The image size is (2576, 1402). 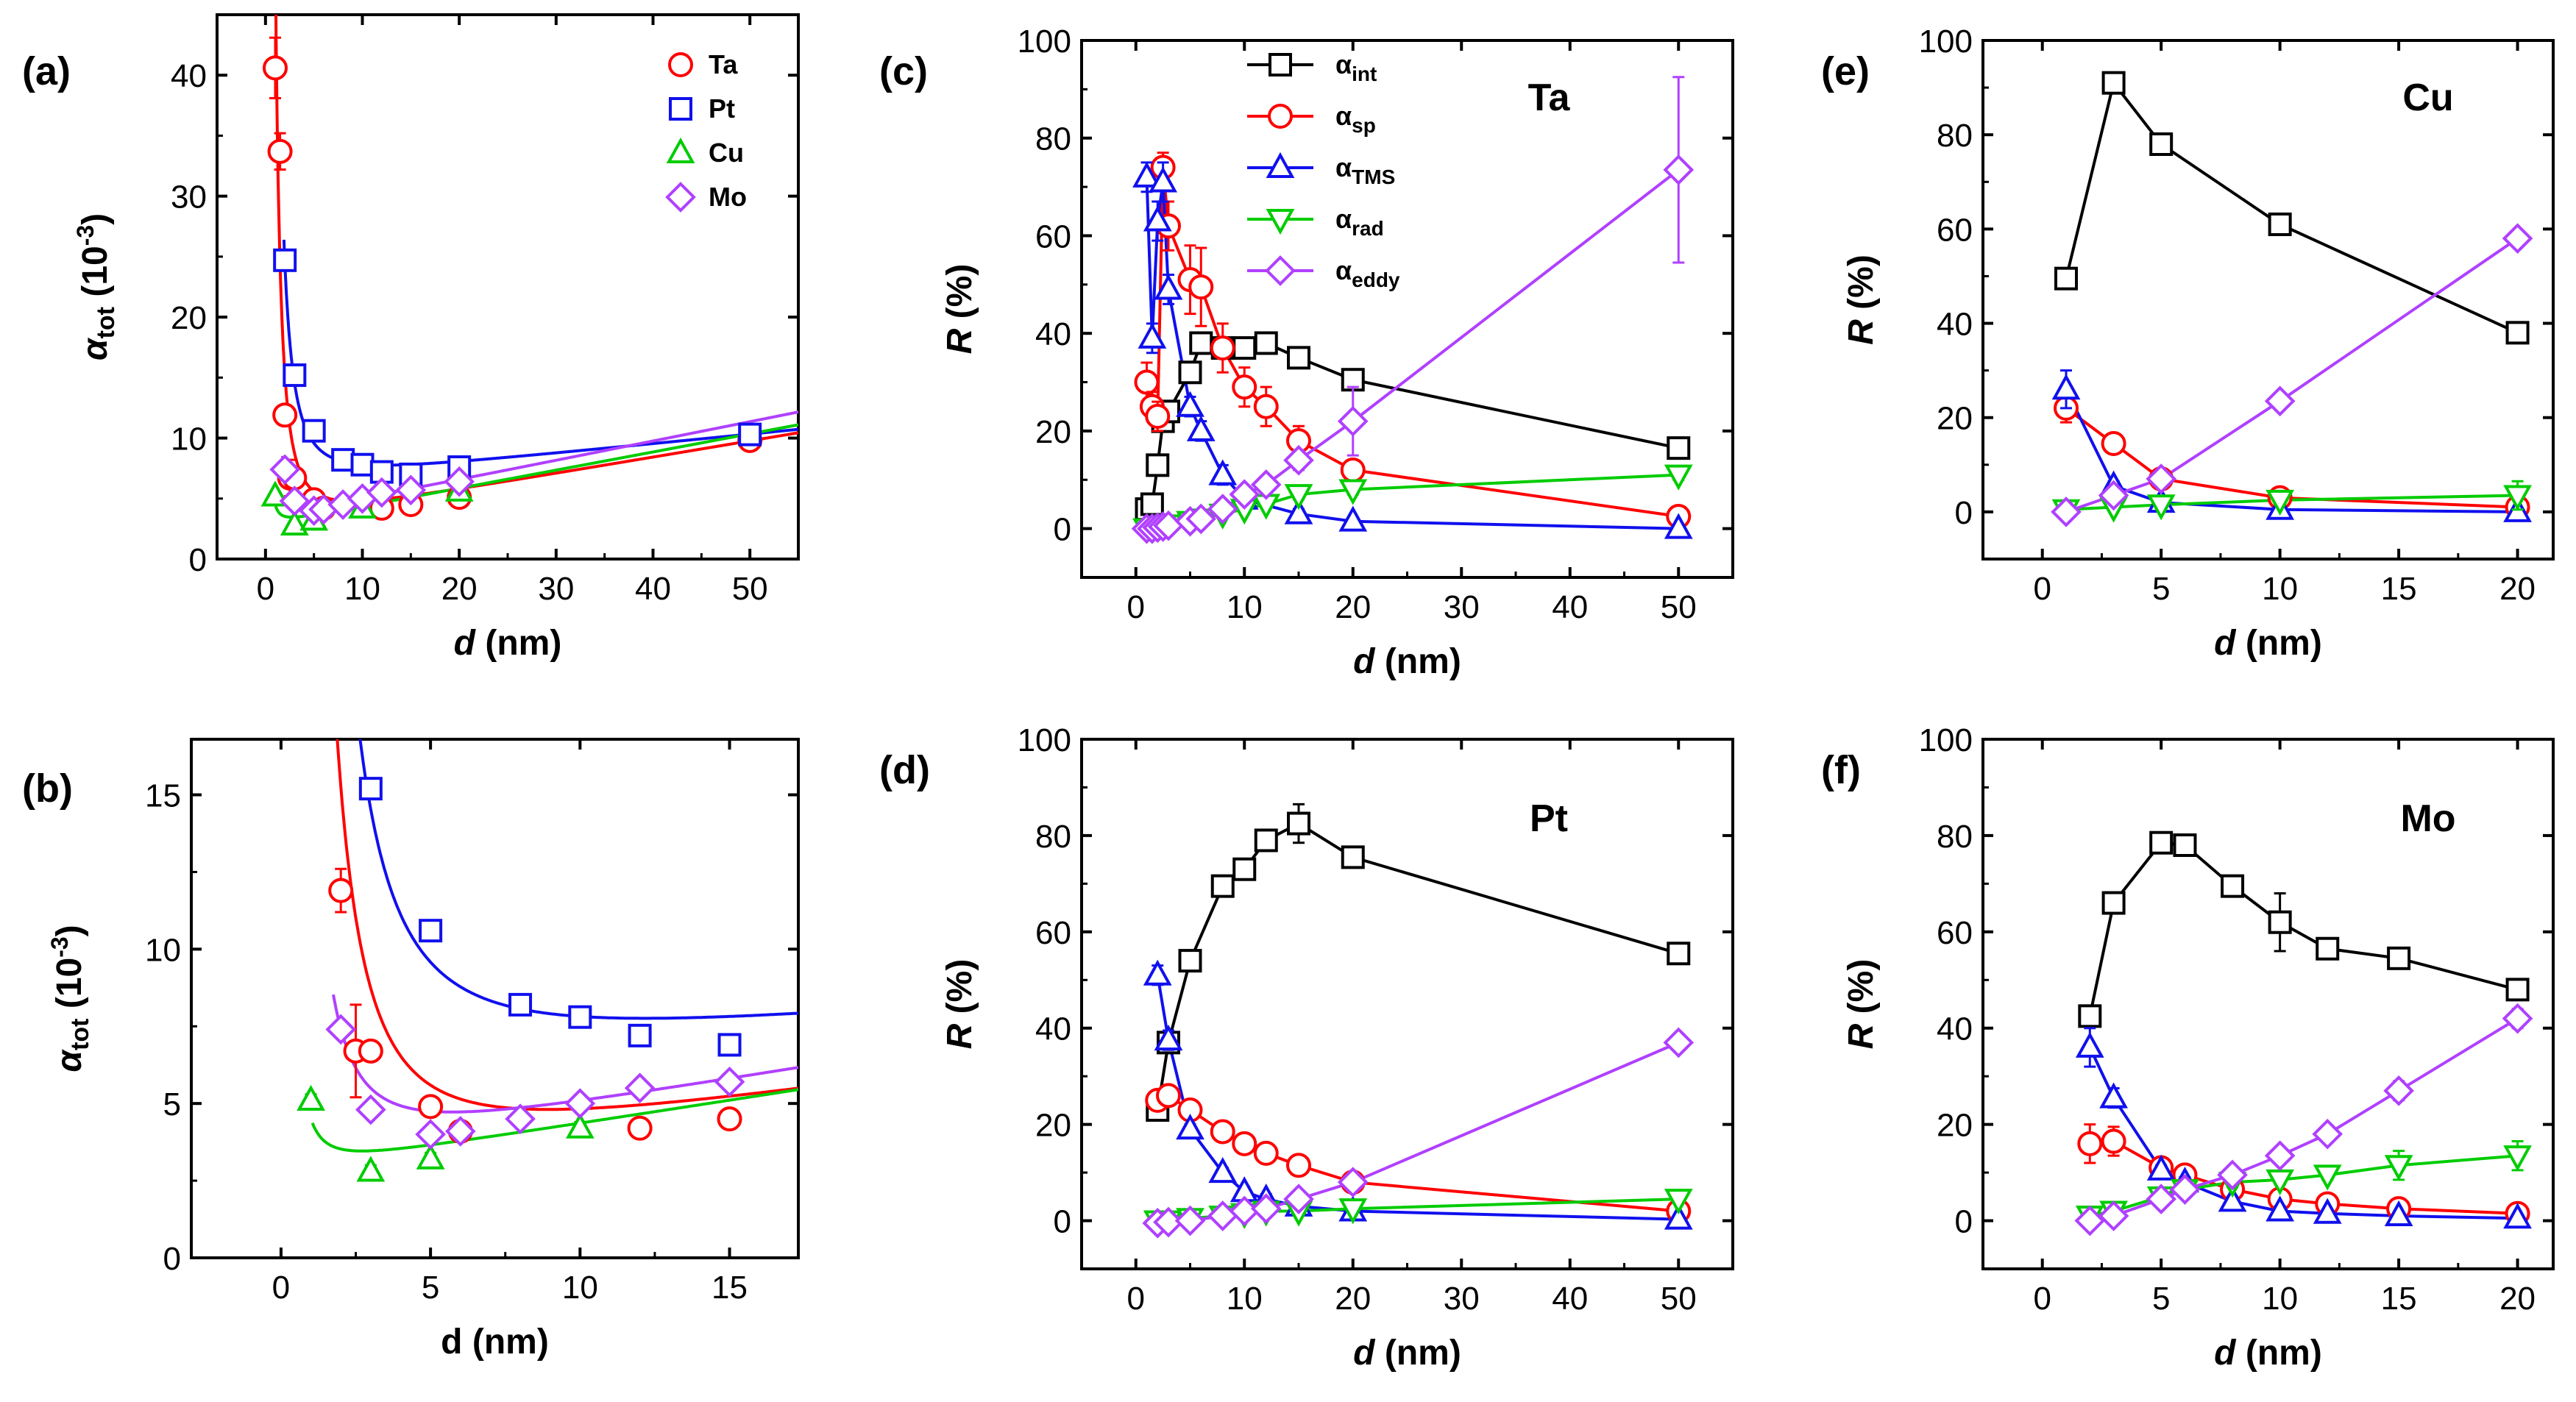 I want to click on legend-marker-Cu, so click(x=680, y=150).